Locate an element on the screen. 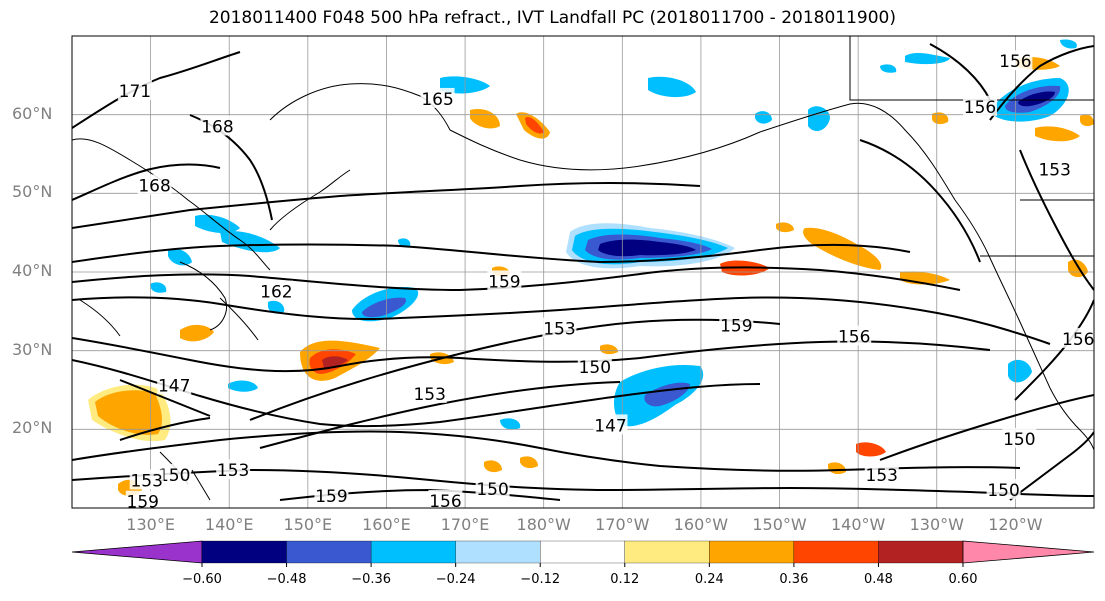 The image size is (1105, 601). lon-label: 150°E is located at coordinates (308, 524).